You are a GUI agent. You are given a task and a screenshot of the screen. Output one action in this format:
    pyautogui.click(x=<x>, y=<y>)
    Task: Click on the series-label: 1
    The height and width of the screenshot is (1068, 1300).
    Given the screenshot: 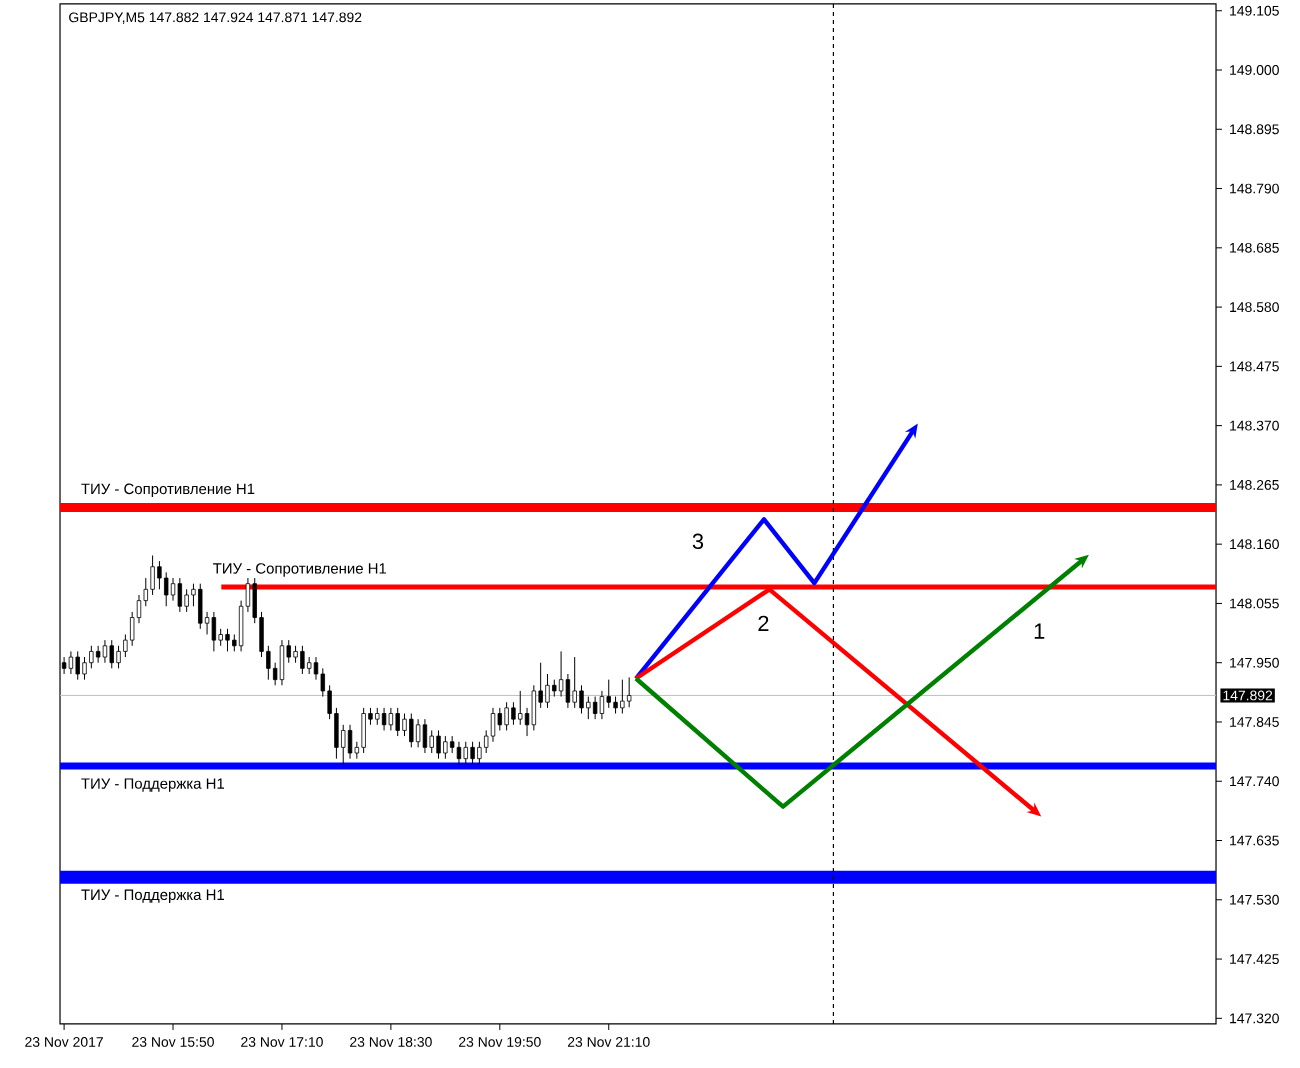 What is the action you would take?
    pyautogui.click(x=1039, y=631)
    